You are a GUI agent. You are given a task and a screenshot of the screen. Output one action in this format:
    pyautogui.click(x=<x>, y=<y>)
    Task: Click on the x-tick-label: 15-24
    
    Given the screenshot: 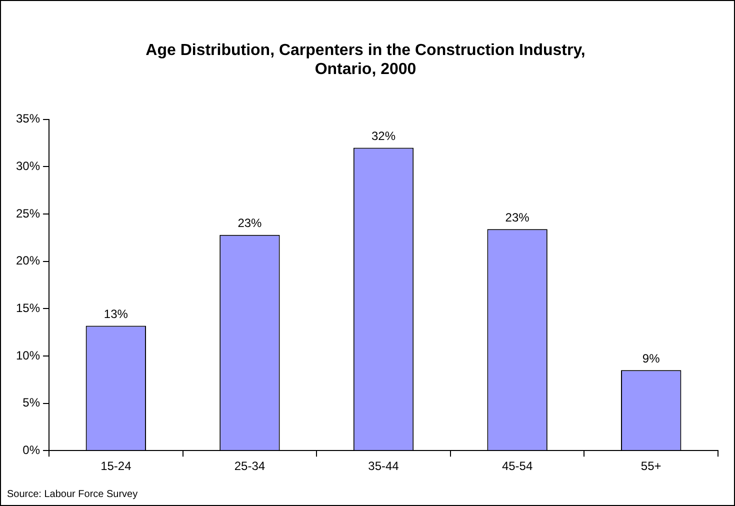 What is the action you would take?
    pyautogui.click(x=116, y=466)
    